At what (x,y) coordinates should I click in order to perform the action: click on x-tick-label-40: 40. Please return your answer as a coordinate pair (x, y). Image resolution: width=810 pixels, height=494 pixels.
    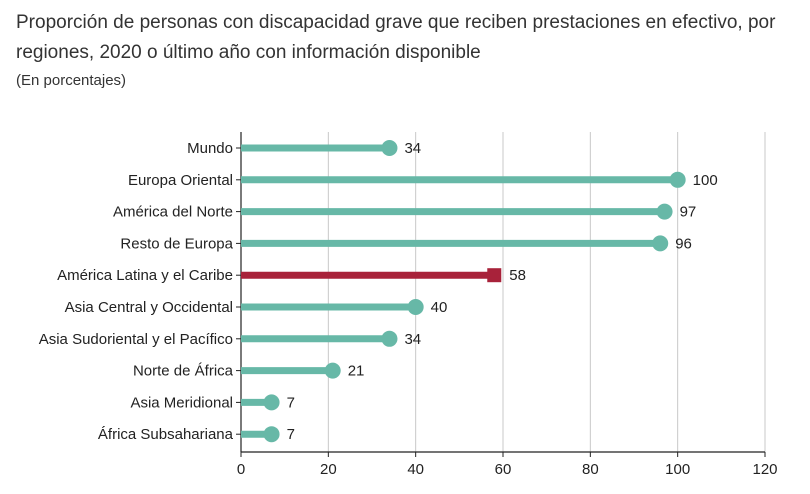
    Looking at the image, I should click on (415, 469).